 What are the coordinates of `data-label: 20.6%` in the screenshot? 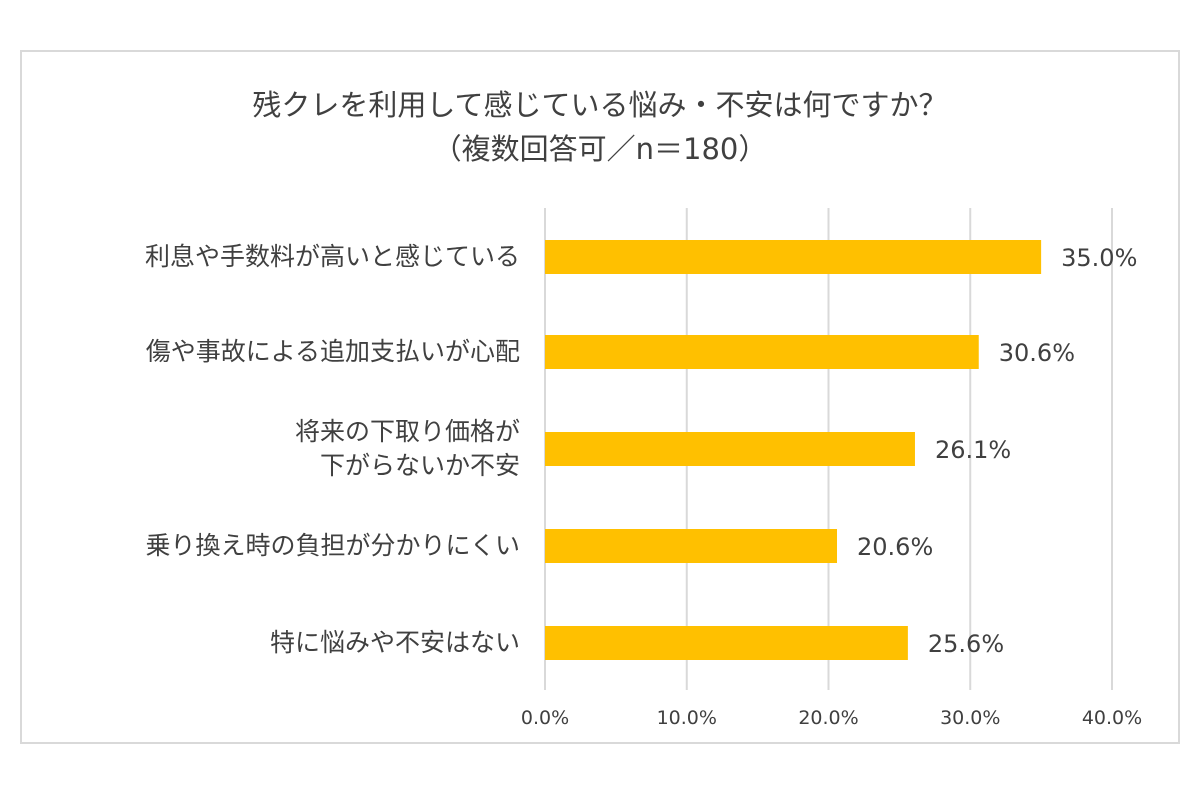 It's located at (895, 547).